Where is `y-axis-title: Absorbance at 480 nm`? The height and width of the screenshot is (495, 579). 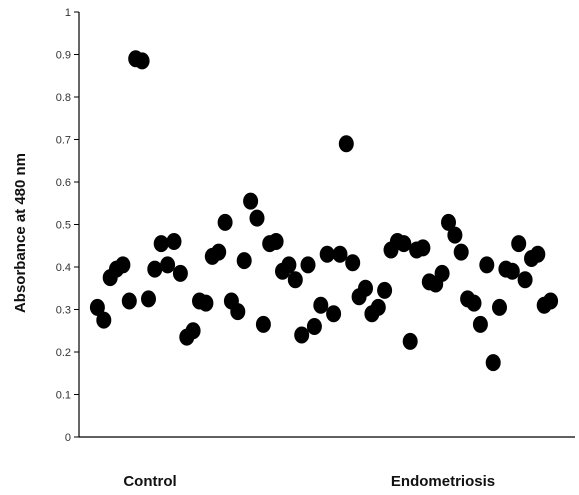 y-axis-title: Absorbance at 480 nm is located at coordinates (20, 233).